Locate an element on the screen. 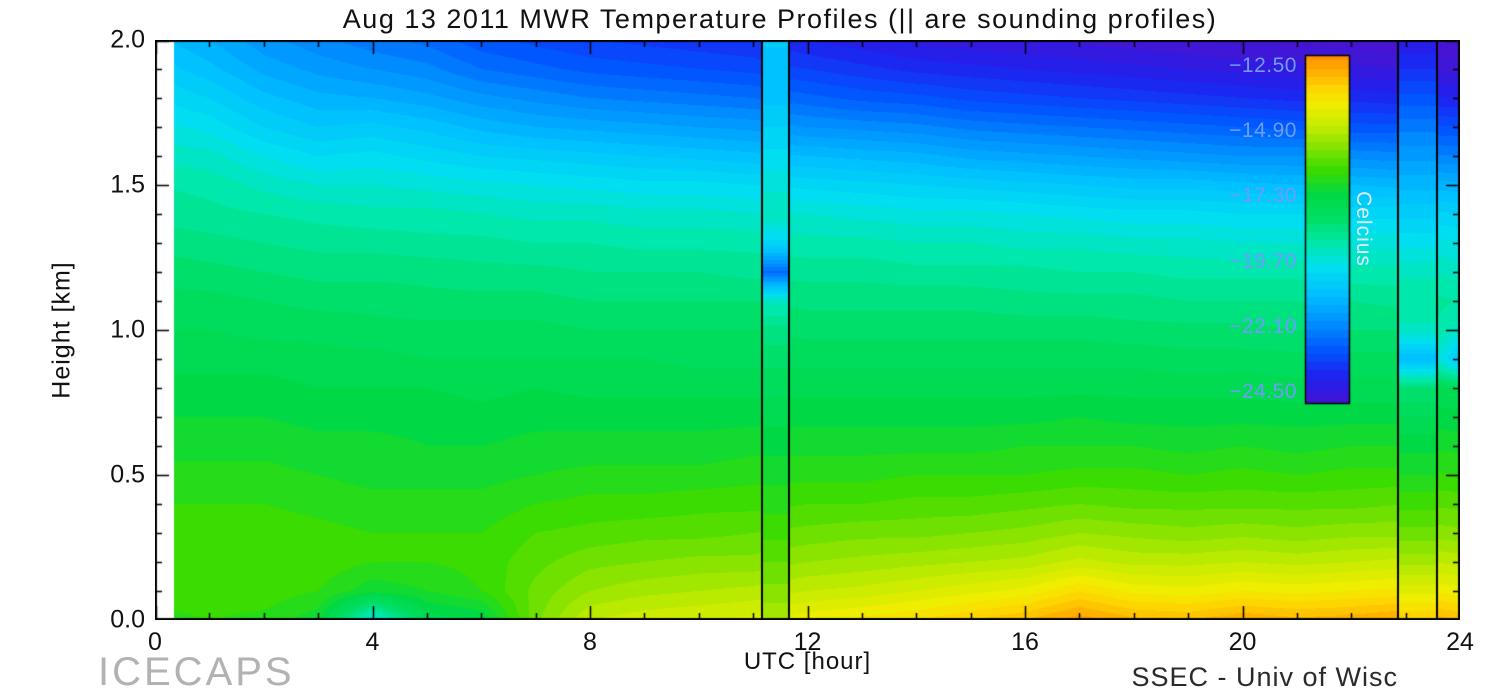 Image resolution: width=1500 pixels, height=700 pixels. colorbar-tick-label: −17.30 is located at coordinates (1263, 196).